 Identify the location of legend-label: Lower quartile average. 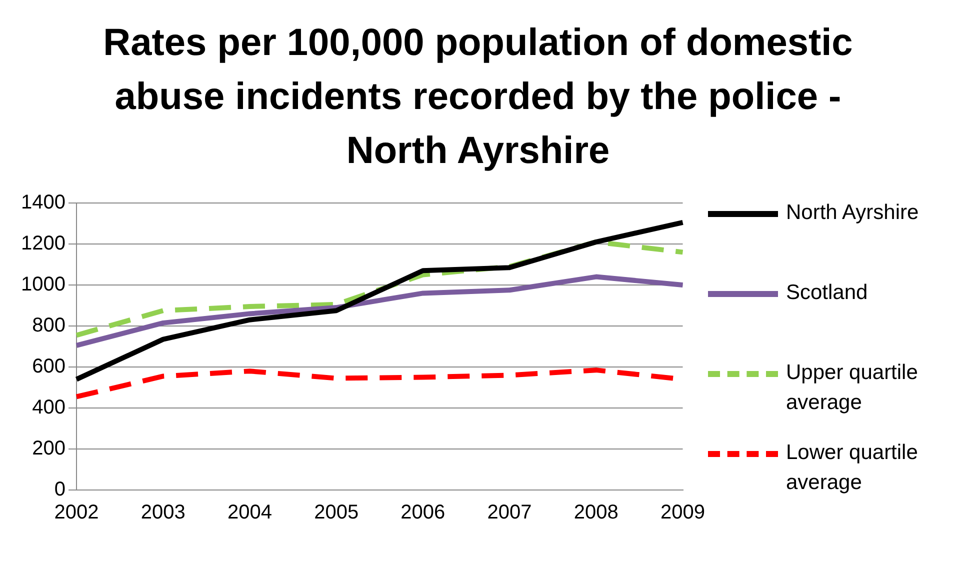
(852, 468).